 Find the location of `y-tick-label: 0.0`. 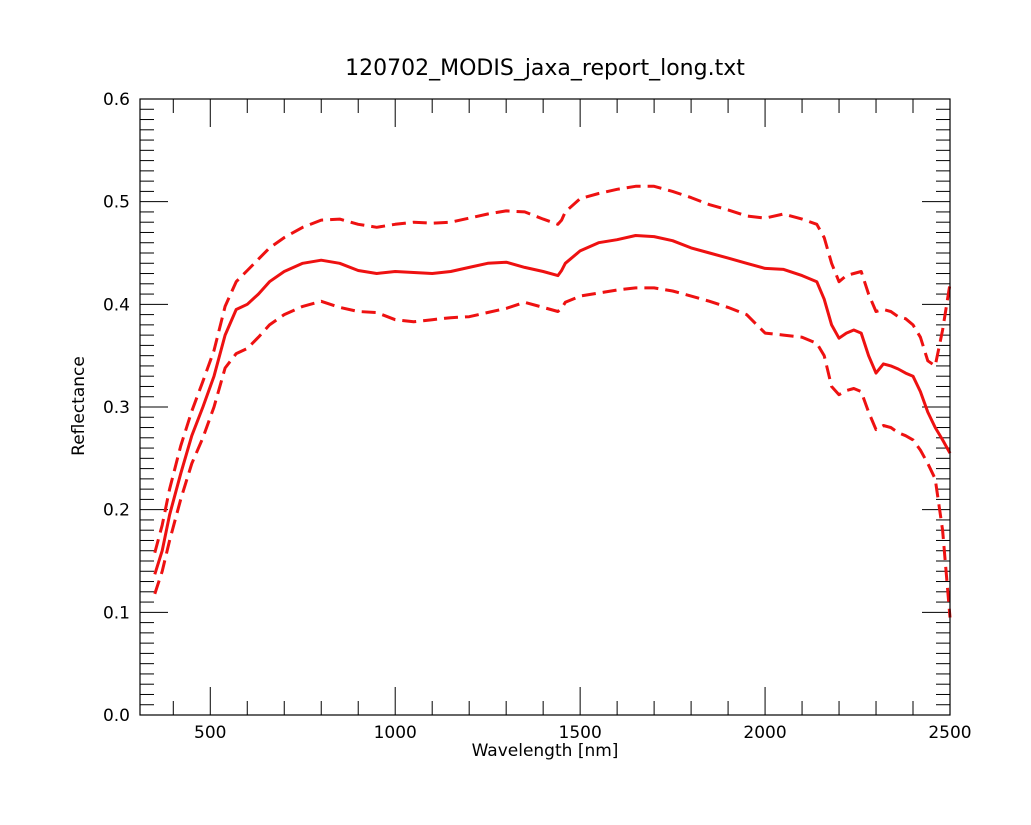

y-tick-label: 0.0 is located at coordinates (116, 716).